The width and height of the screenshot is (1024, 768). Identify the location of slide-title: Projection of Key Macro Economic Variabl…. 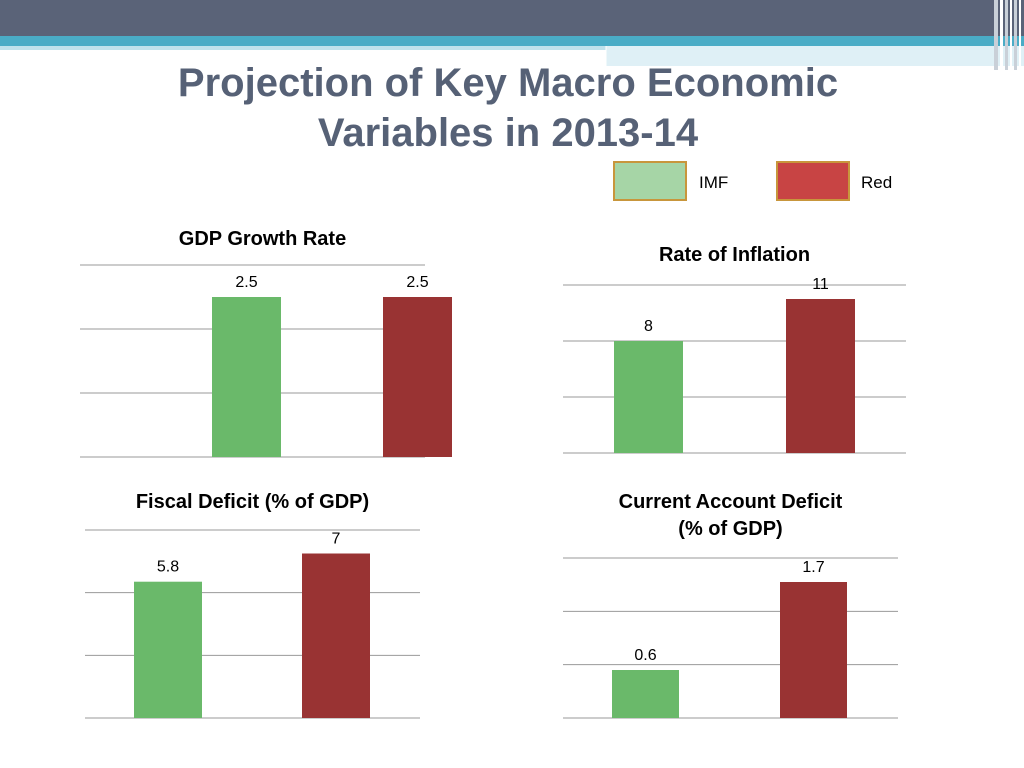
(508, 108).